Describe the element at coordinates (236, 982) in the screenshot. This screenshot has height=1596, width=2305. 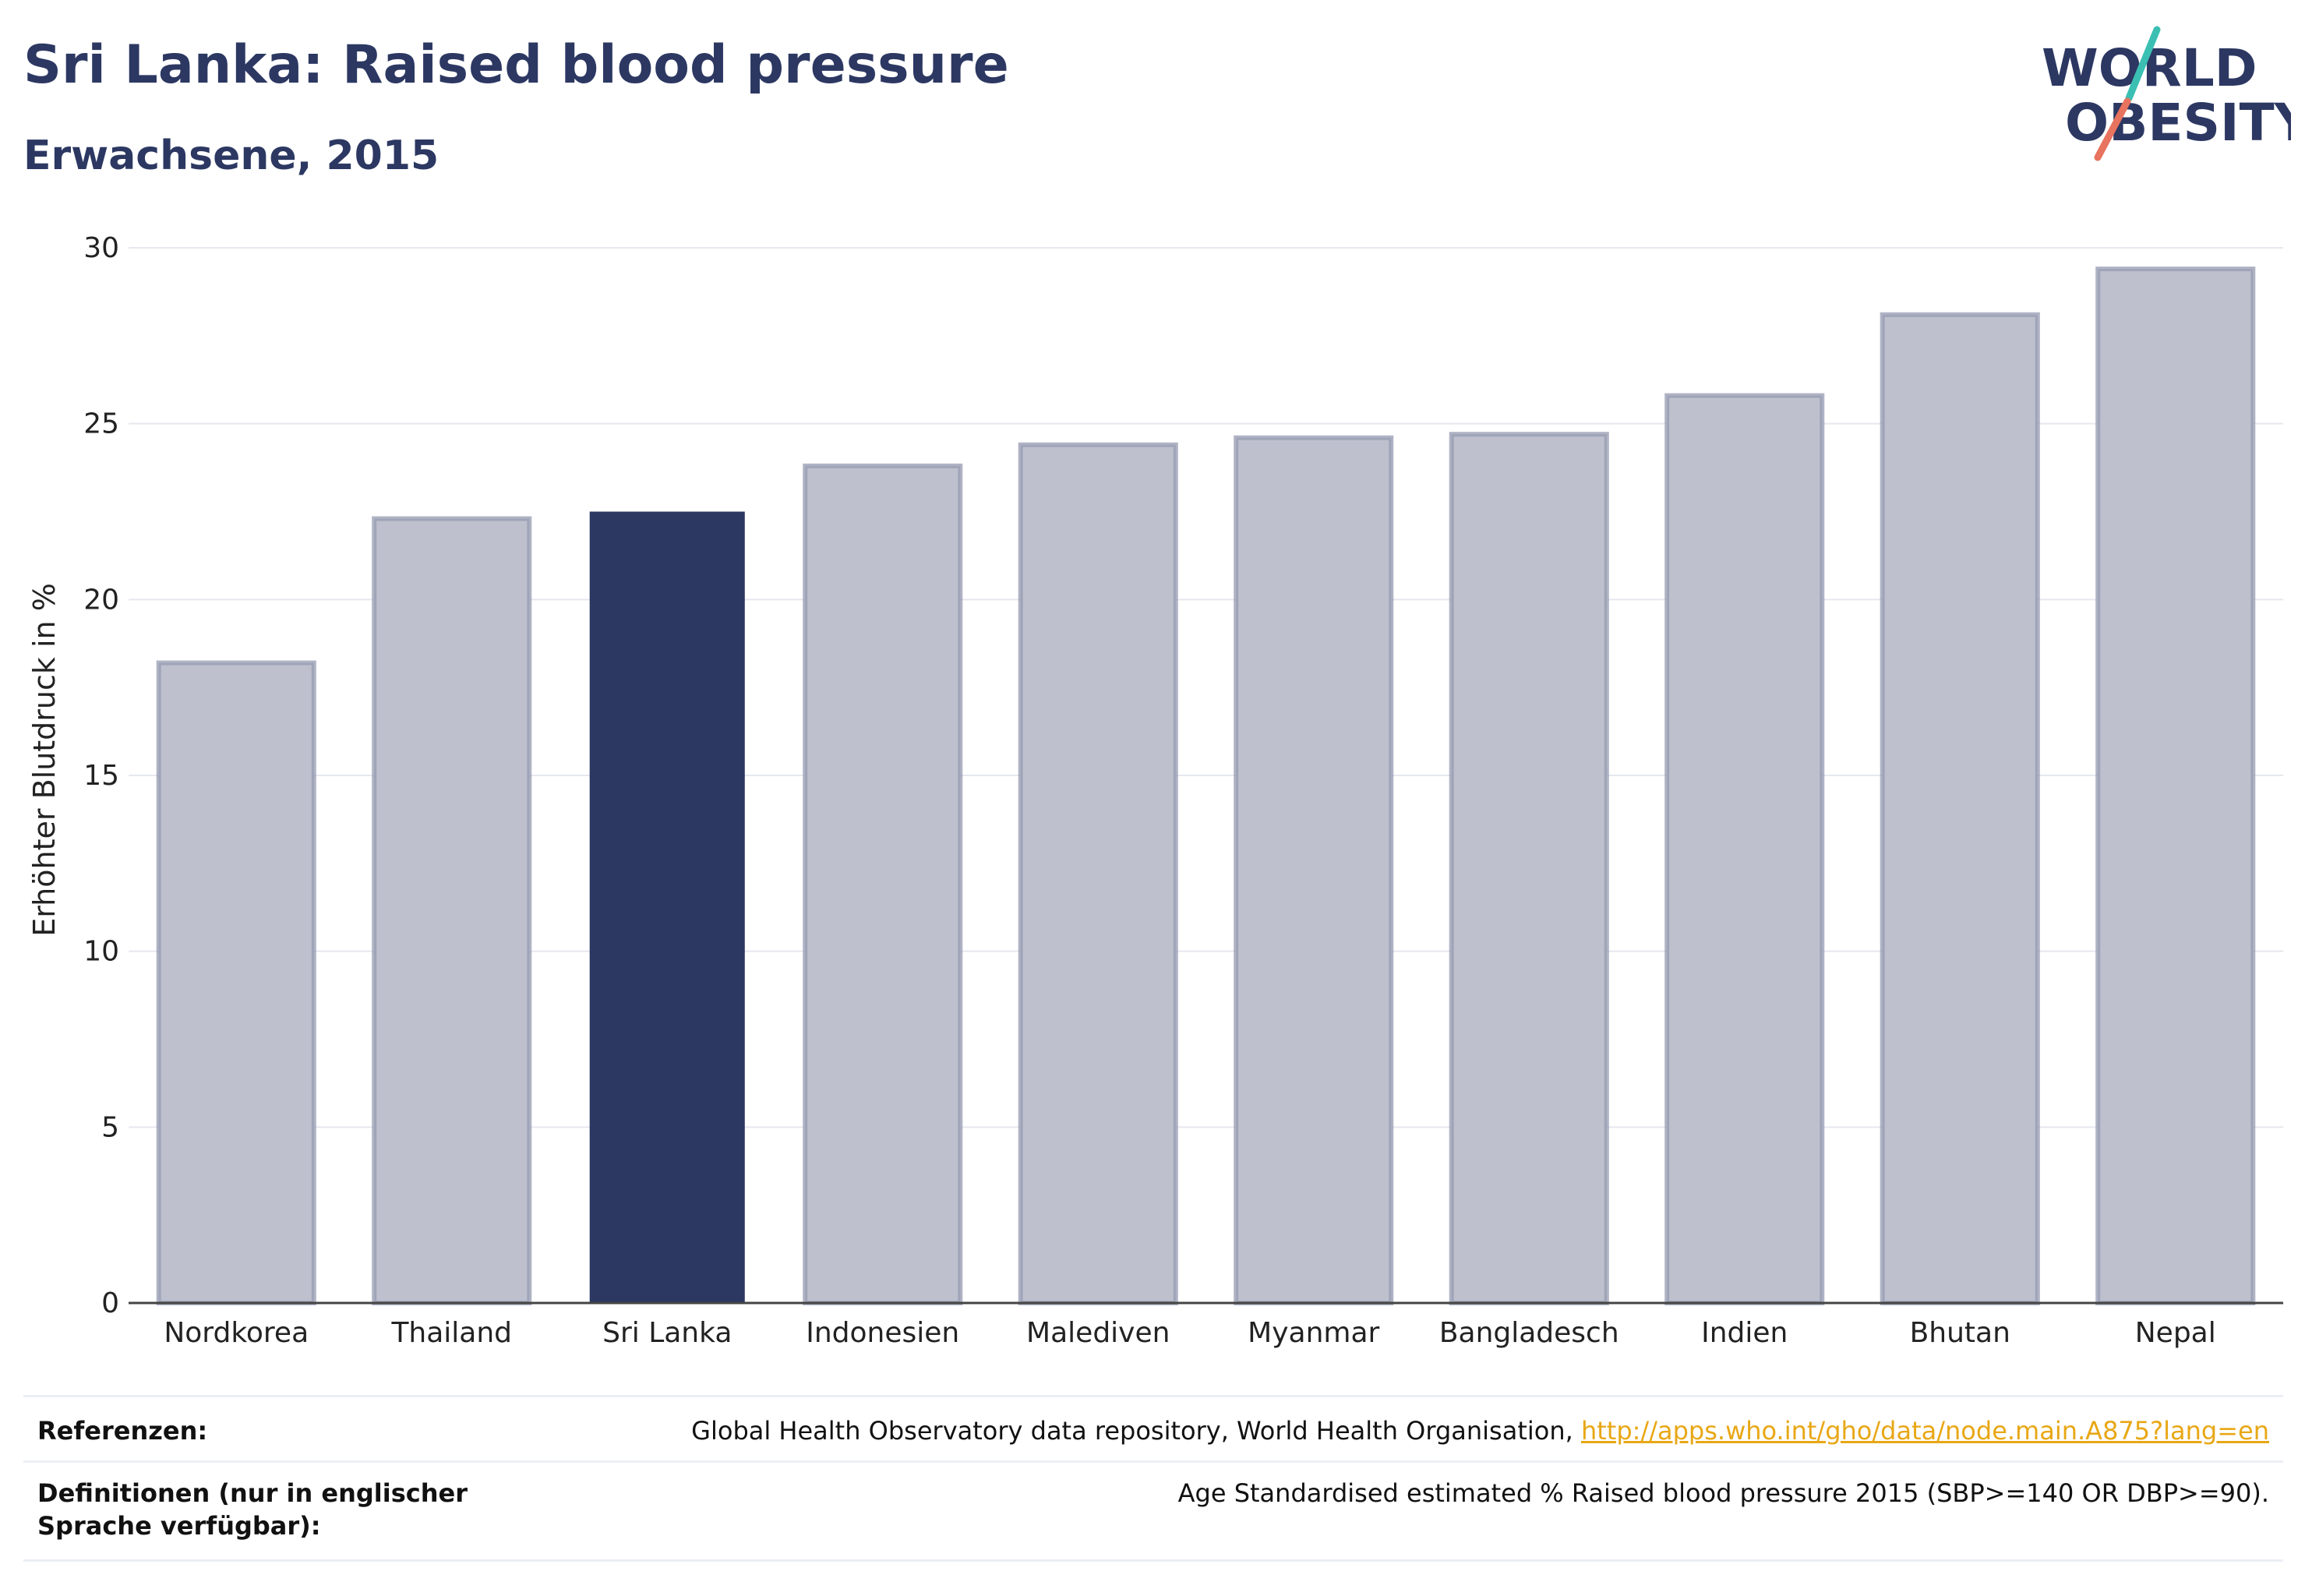
I see `bar-nordkorea` at that location.